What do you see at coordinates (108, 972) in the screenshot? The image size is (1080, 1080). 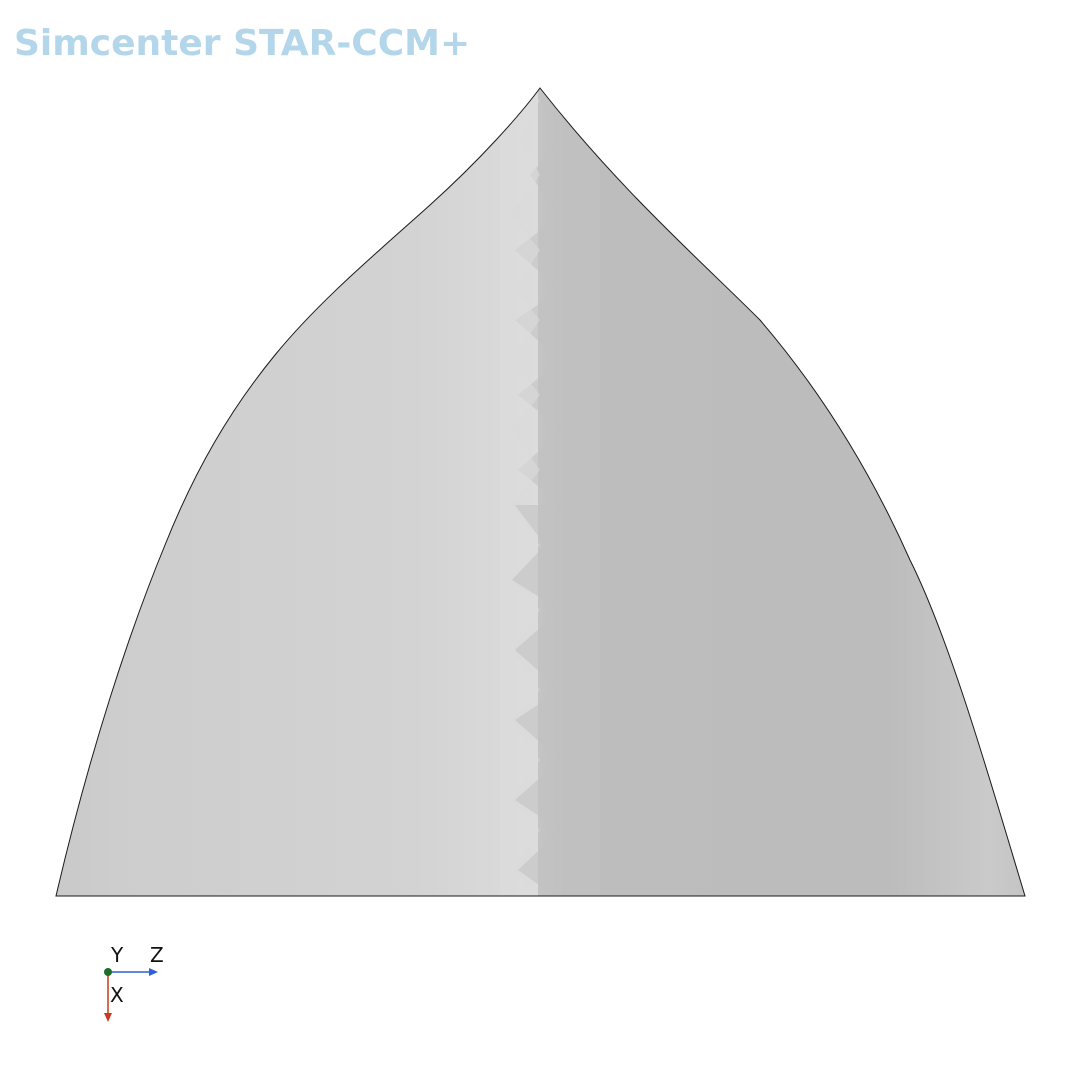 I see `y-axis-origin` at bounding box center [108, 972].